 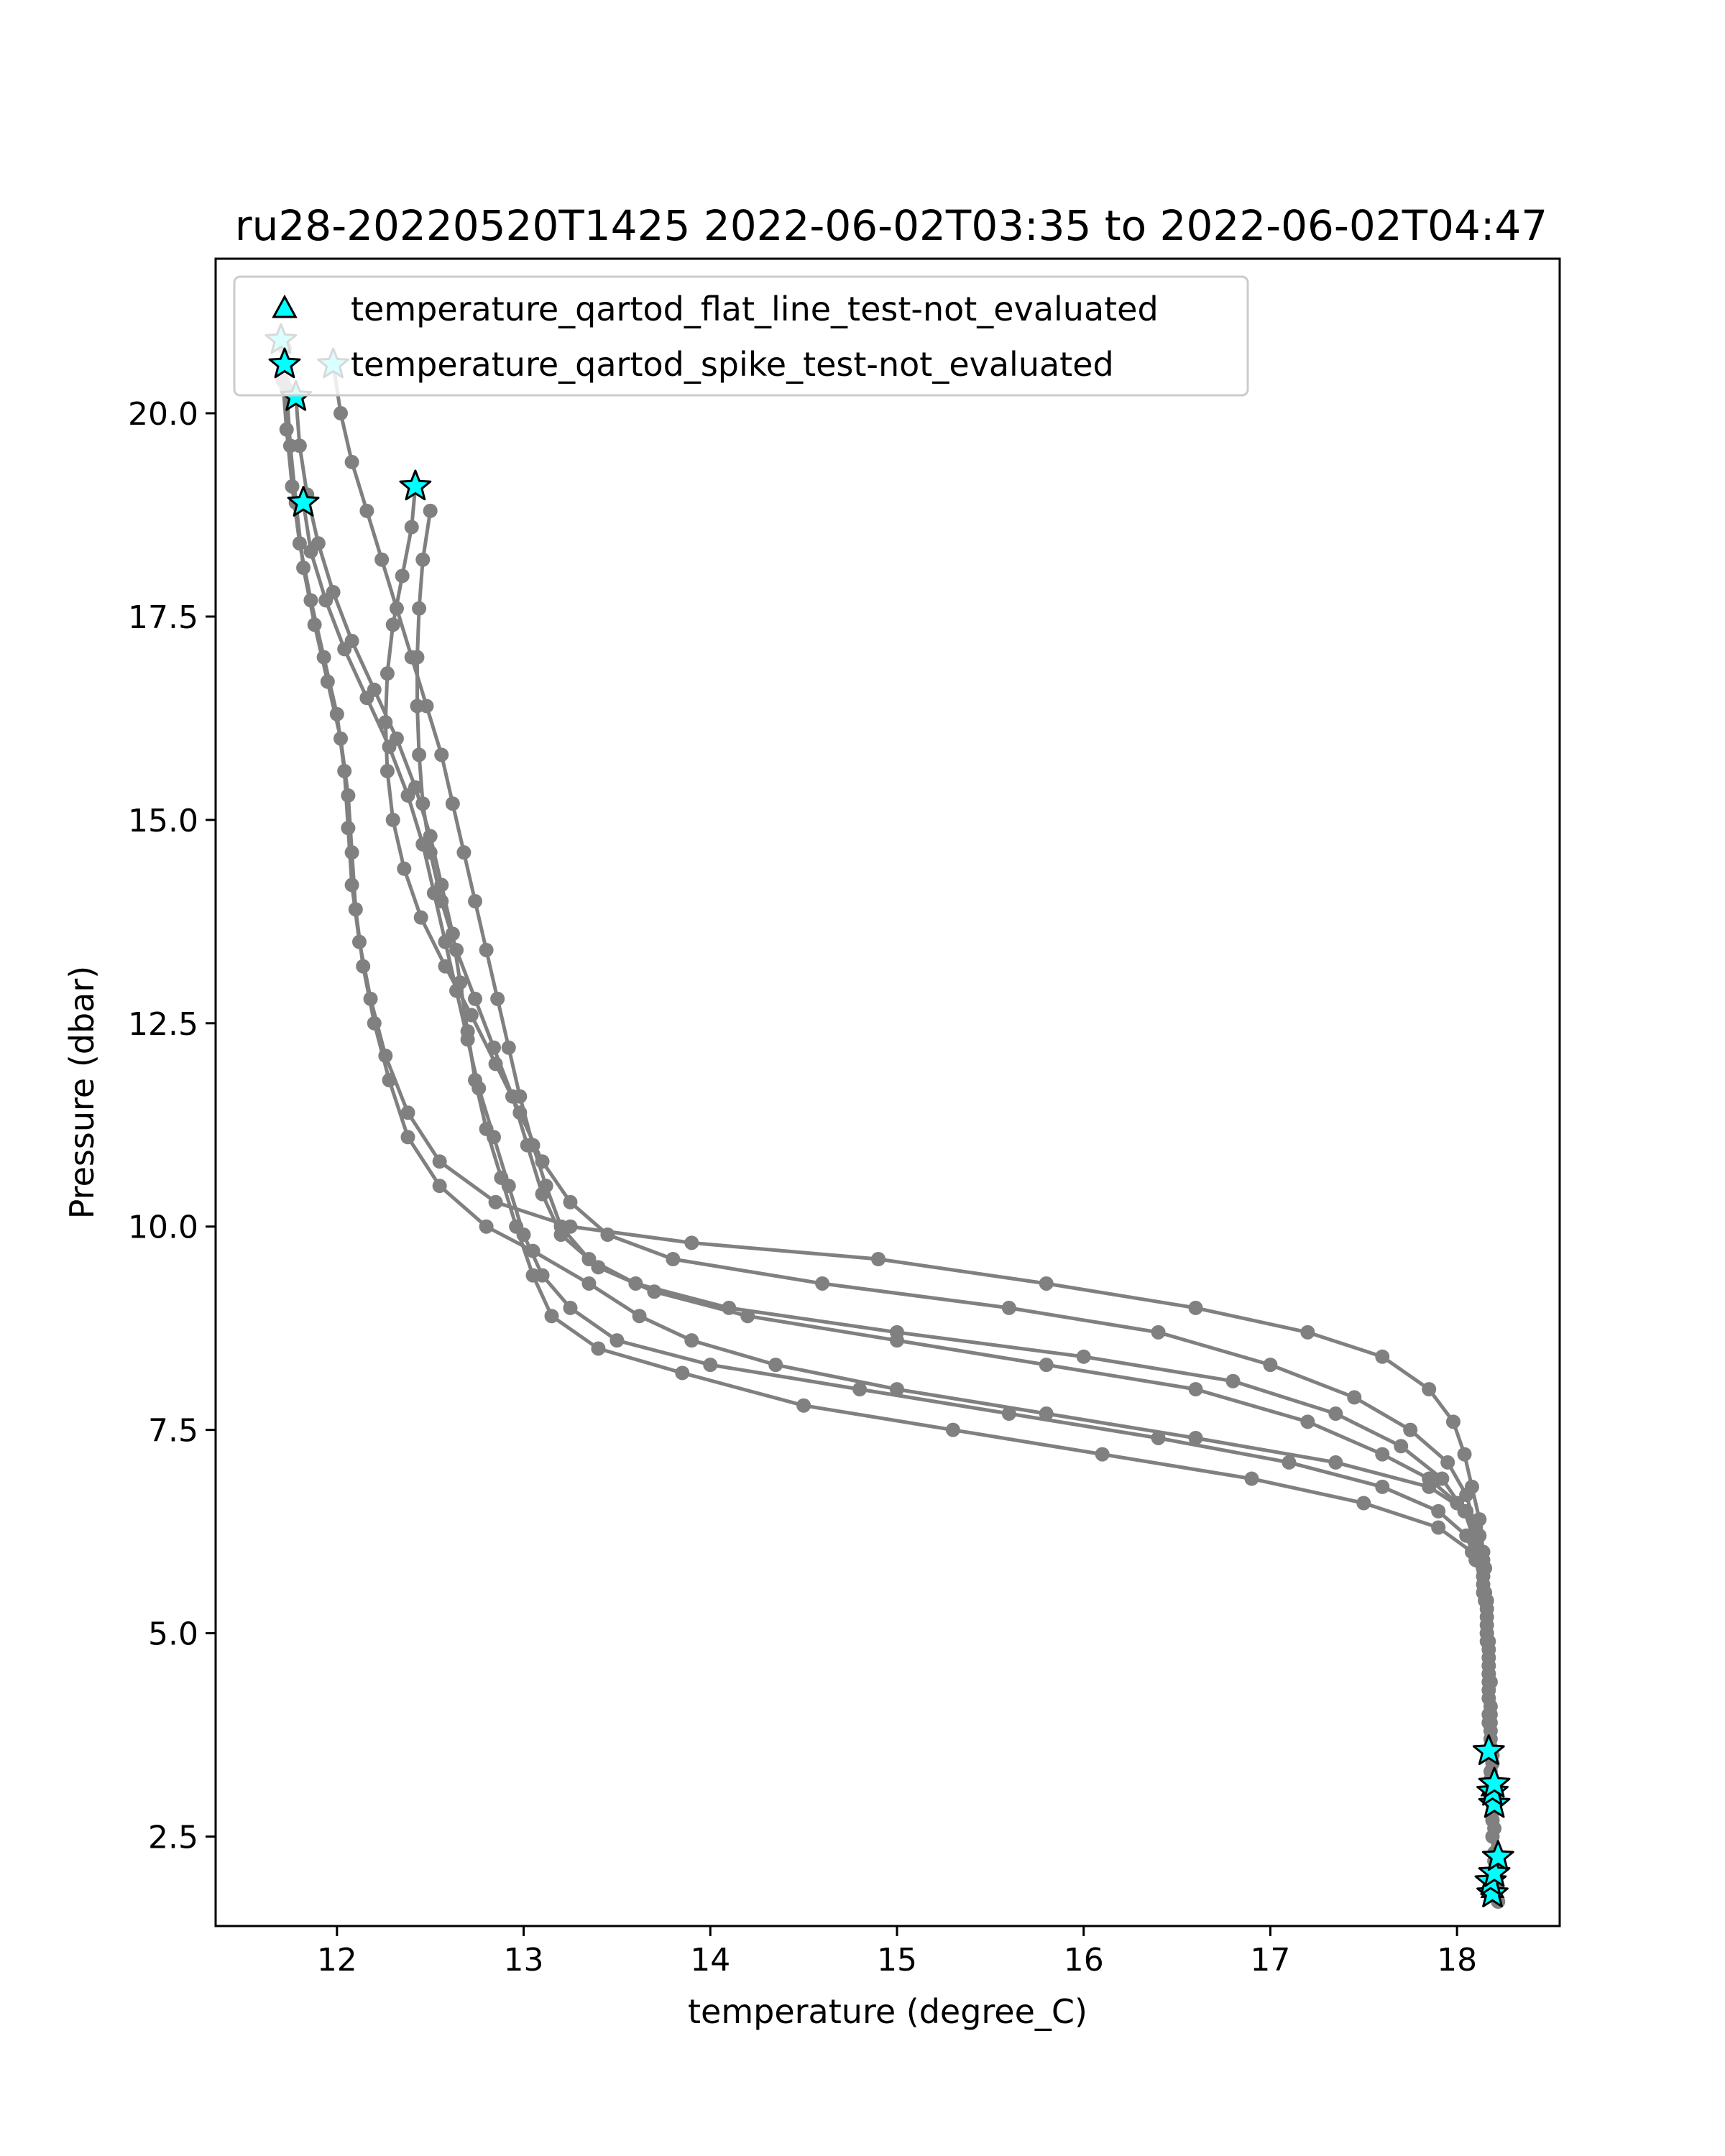 What do you see at coordinates (163, 1228) in the screenshot?
I see `y-tick-label: 10.0` at bounding box center [163, 1228].